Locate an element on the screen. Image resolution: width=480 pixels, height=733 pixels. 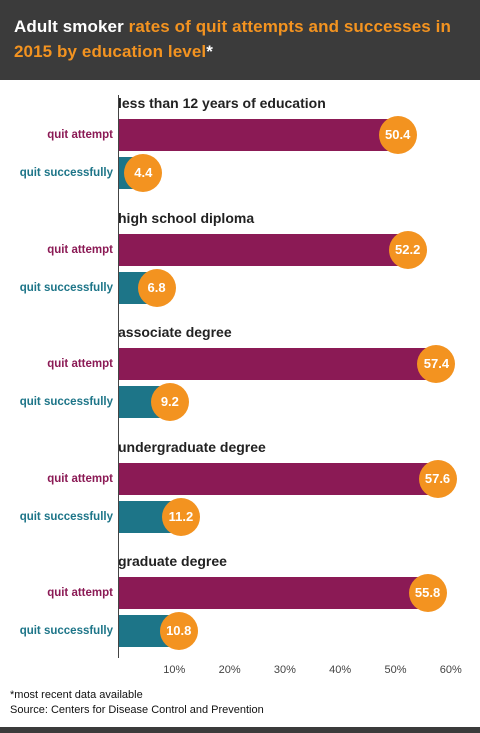
data-label: 9.2 is located at coordinates (169, 402).